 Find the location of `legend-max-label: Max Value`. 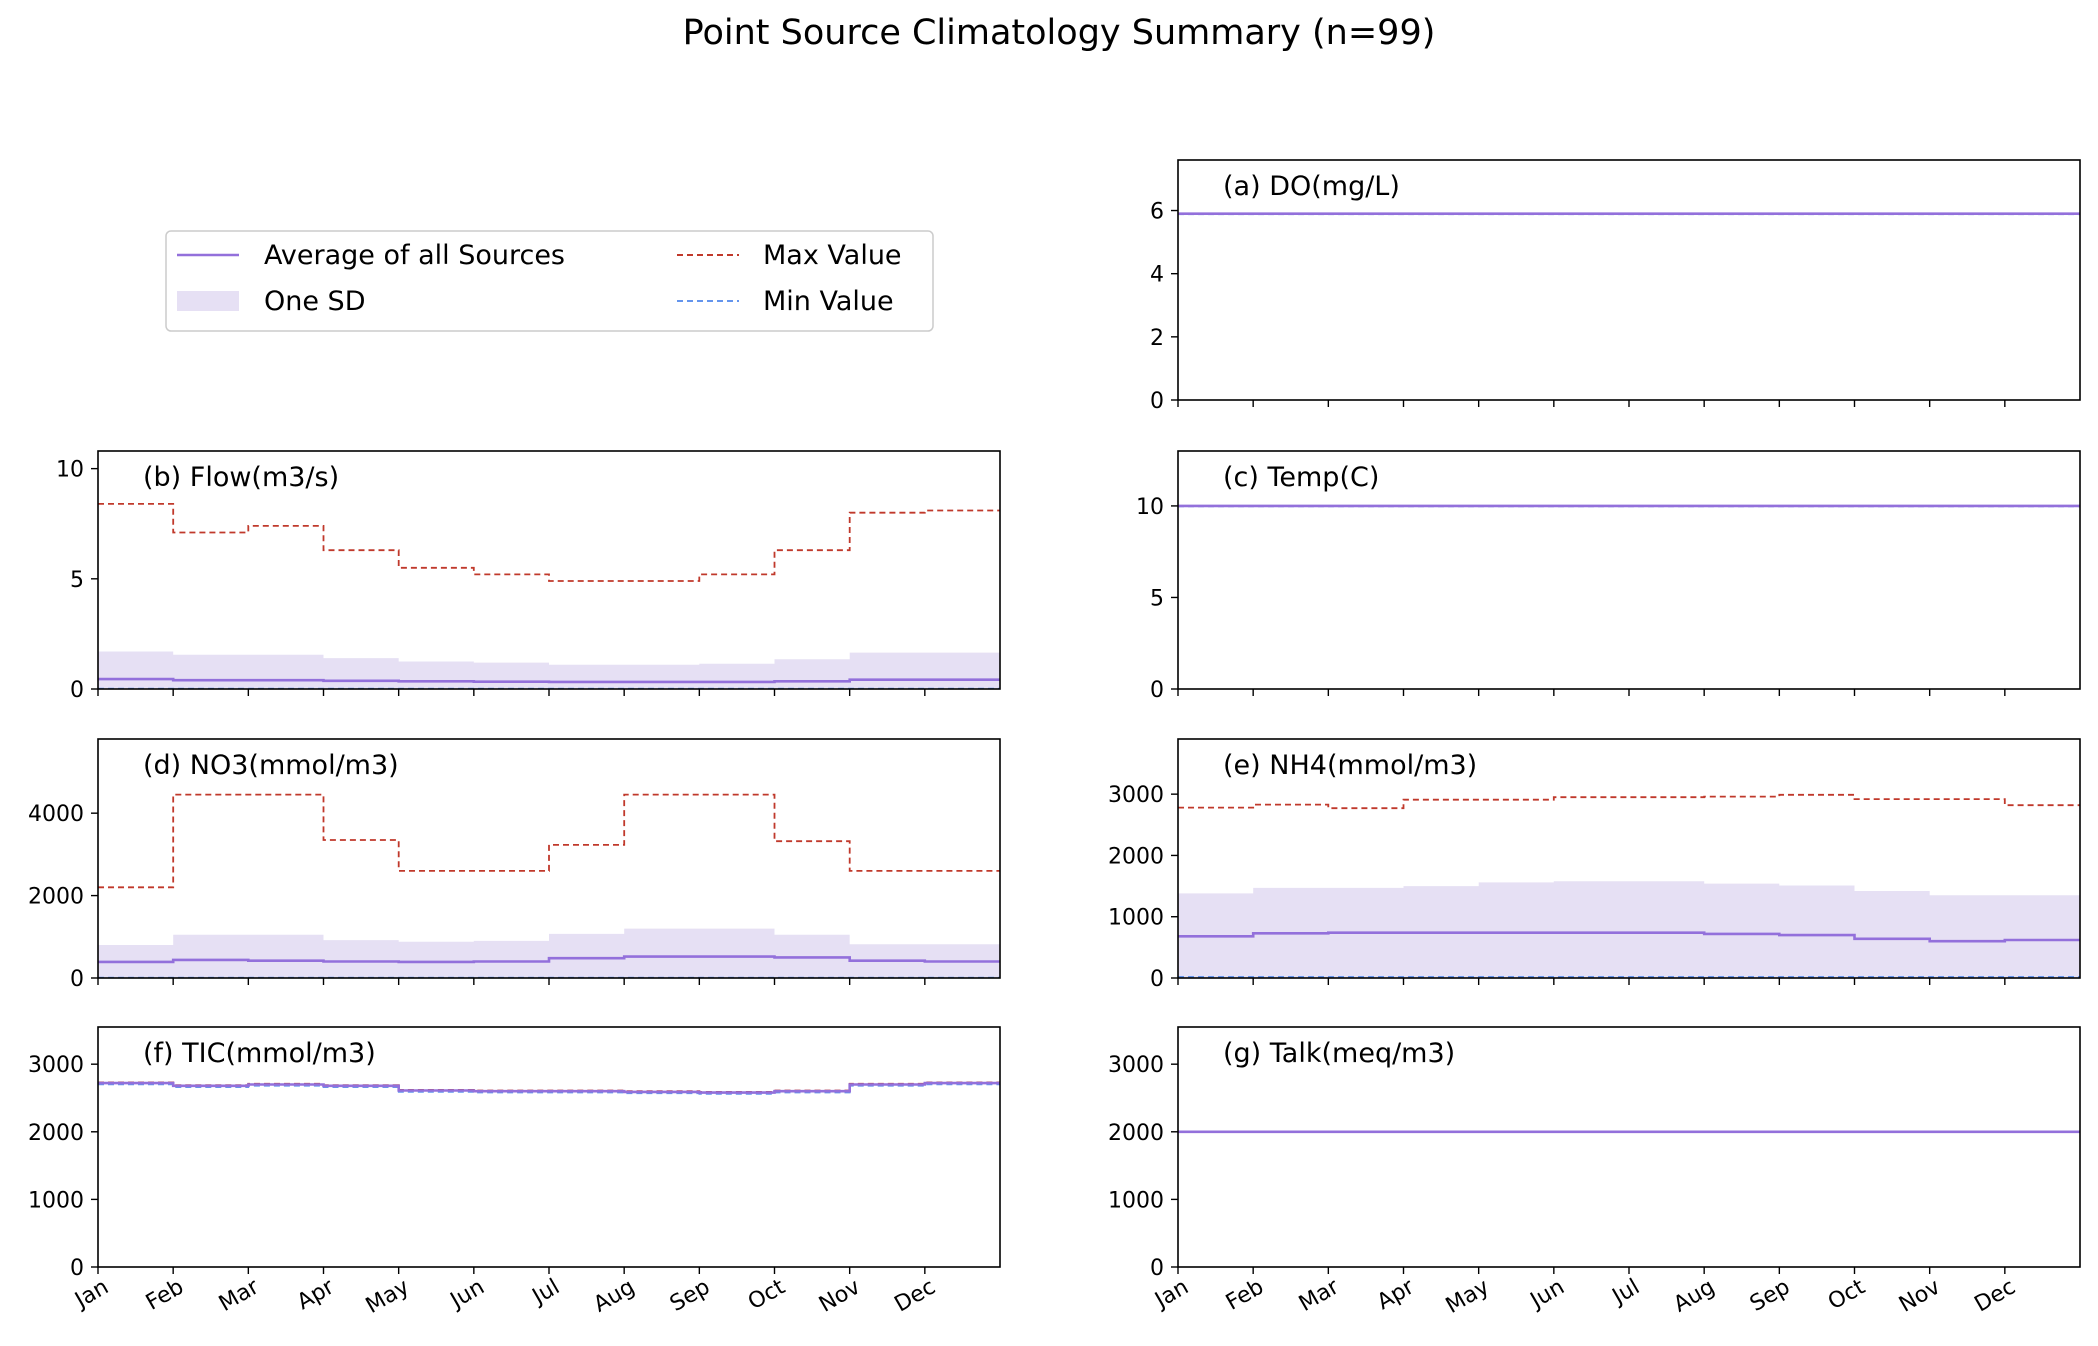

legend-max-label: Max Value is located at coordinates (832, 255).